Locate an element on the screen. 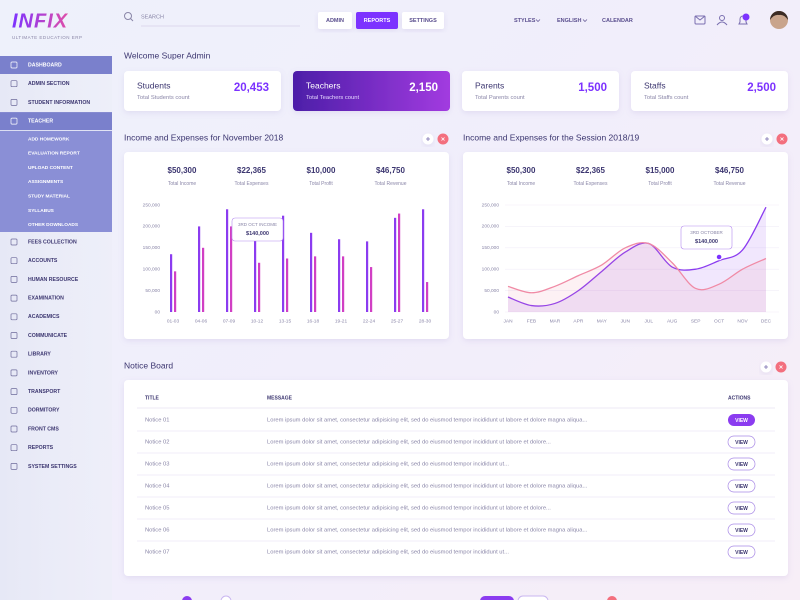 The image size is (800, 600). chart-panel is located at coordinates (625, 245).